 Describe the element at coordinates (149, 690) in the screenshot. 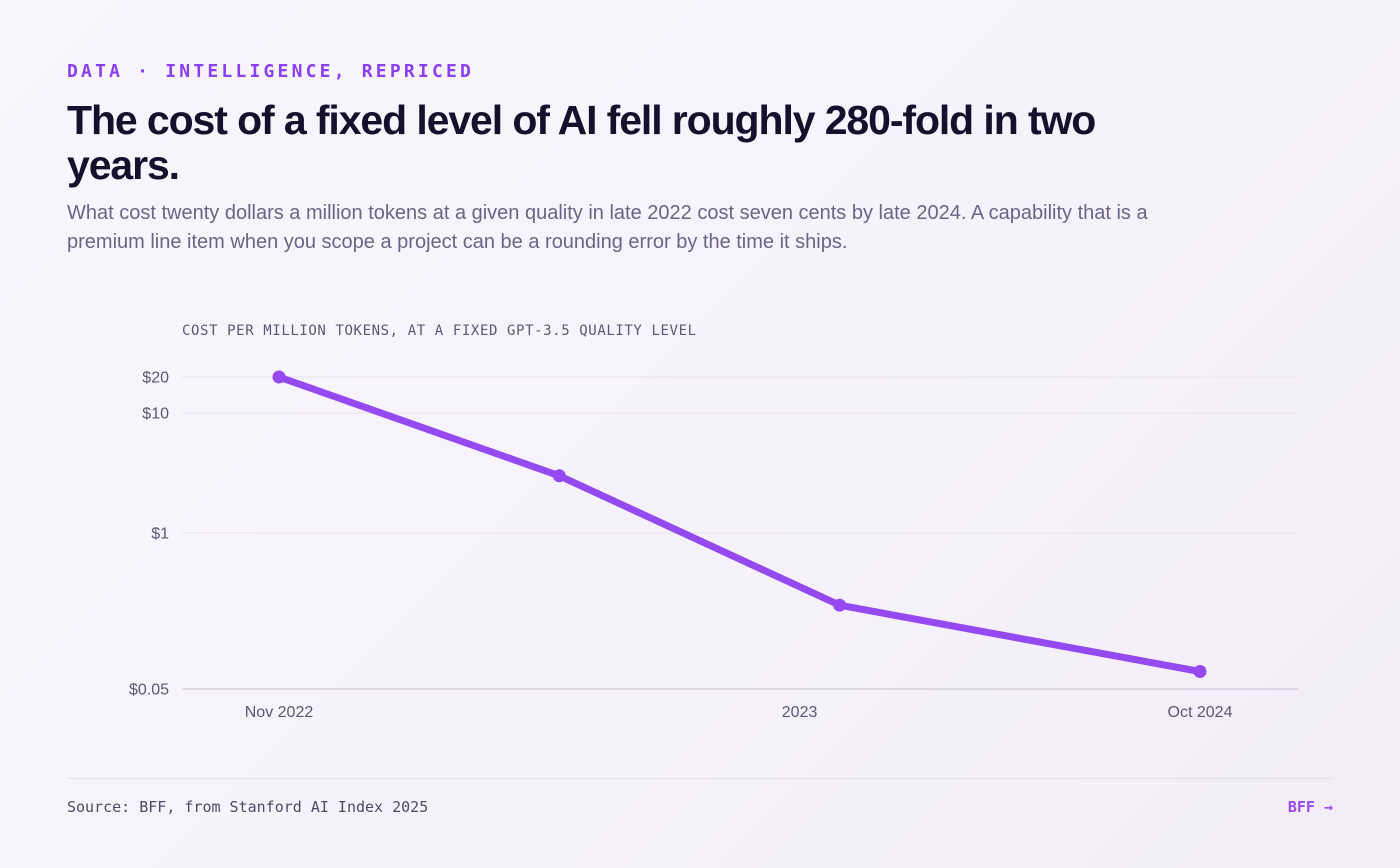

I see `y-tick-label: $0.05` at that location.